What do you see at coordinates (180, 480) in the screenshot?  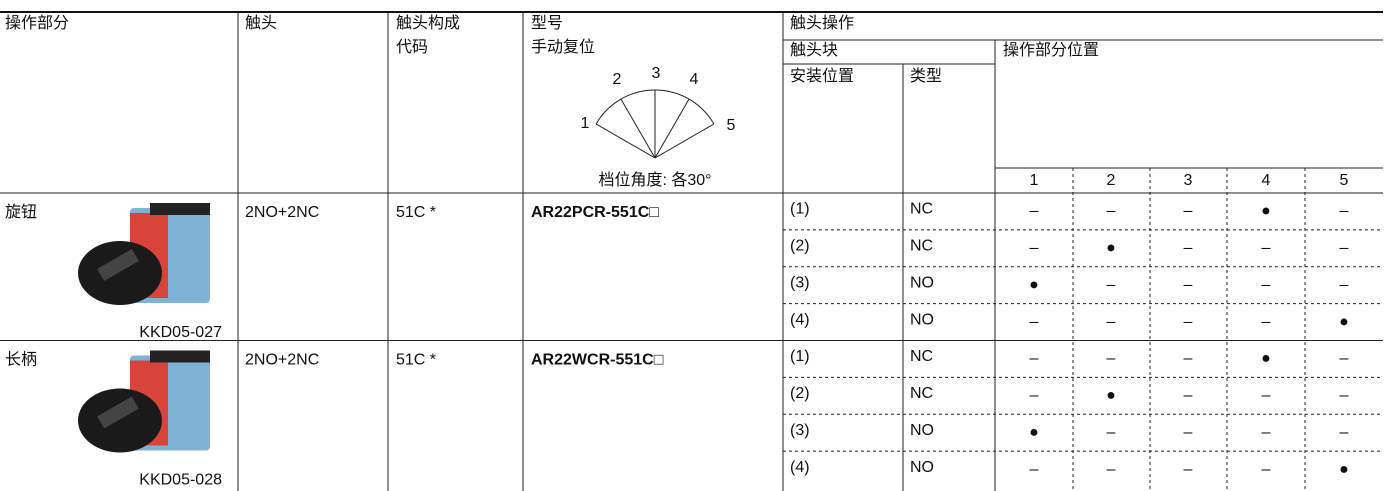 I see `cell-text: KKD05-028` at bounding box center [180, 480].